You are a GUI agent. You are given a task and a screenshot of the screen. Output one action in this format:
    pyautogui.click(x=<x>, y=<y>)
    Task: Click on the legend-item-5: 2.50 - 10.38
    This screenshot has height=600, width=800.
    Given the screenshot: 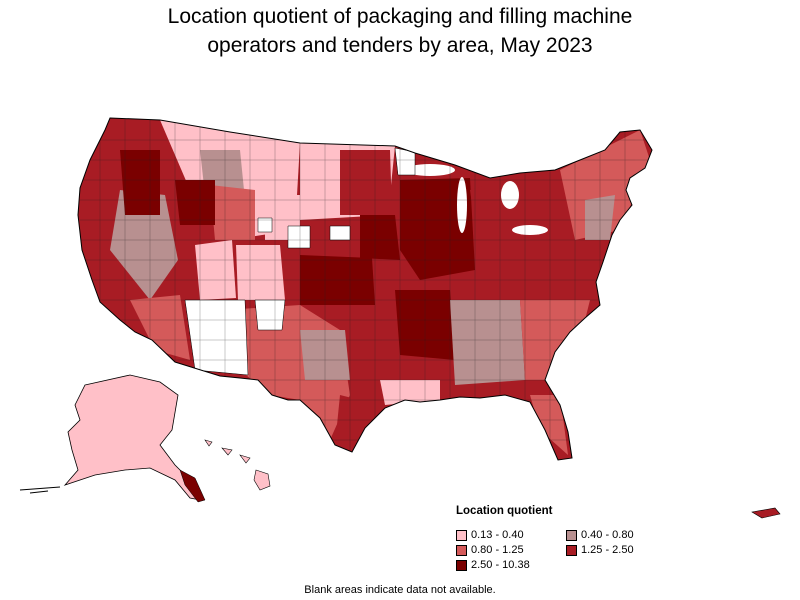 What is the action you would take?
    pyautogui.click(x=511, y=565)
    